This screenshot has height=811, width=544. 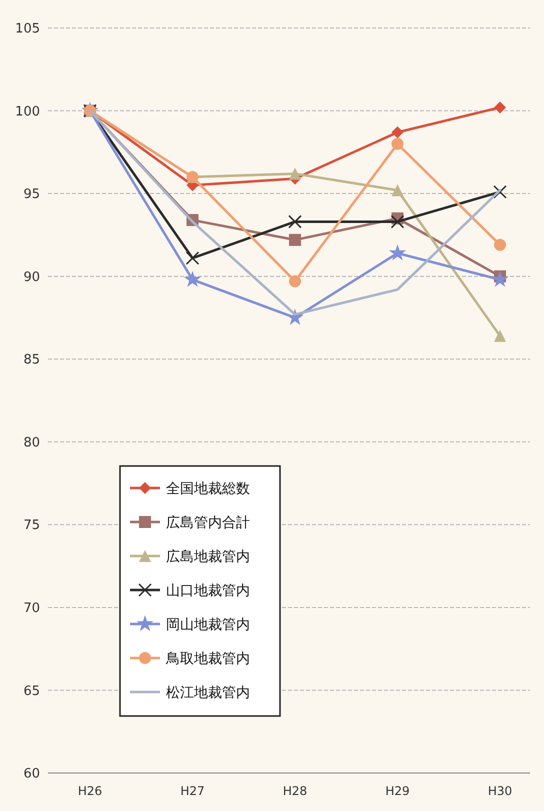 What do you see at coordinates (31, 774) in the screenshot?
I see `y-tick-label: 60` at bounding box center [31, 774].